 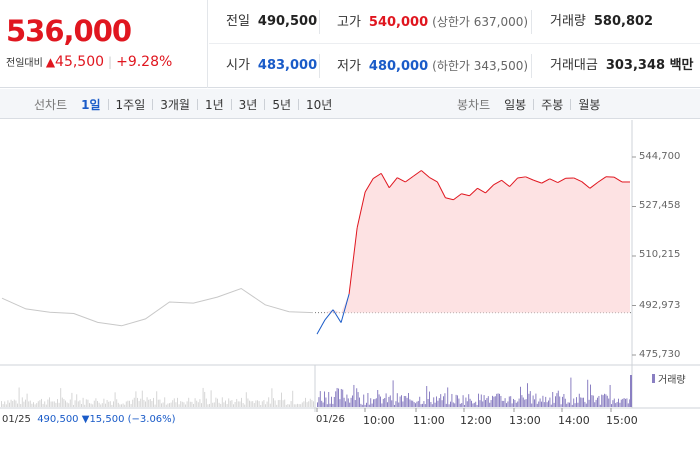 What do you see at coordinates (660, 305) in the screenshot?
I see `y-tick-label: 492,973` at bounding box center [660, 305].